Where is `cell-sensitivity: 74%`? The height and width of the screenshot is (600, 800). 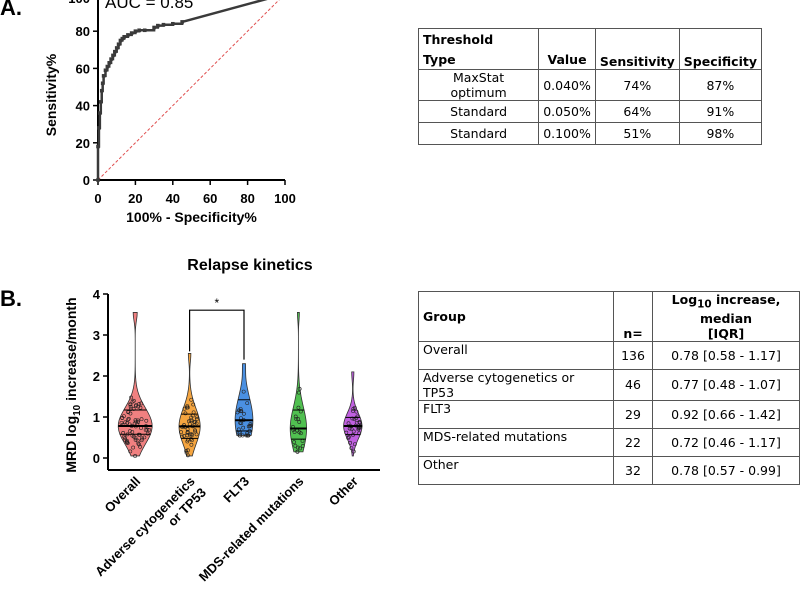
cell-sensitivity: 74% is located at coordinates (637, 85).